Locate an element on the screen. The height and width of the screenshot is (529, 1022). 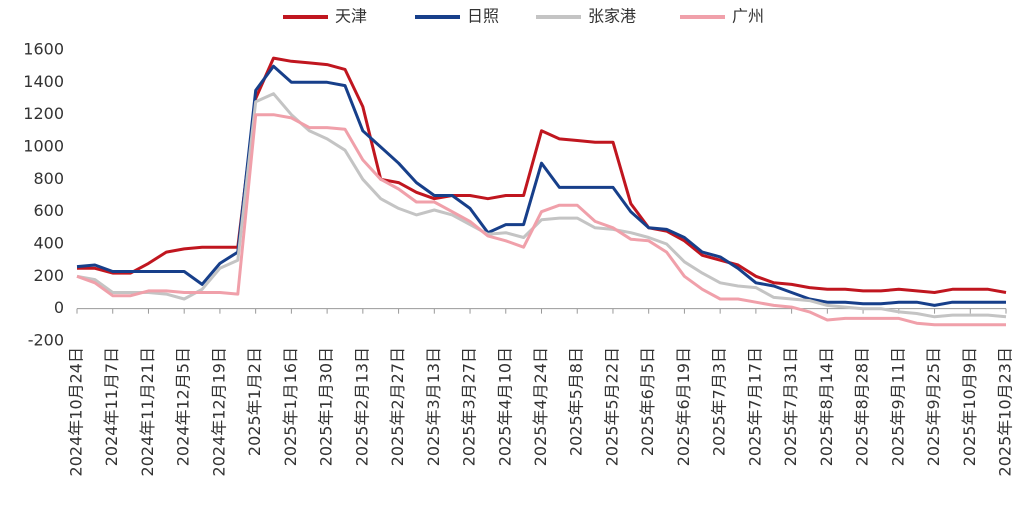
y-tick-label: 400 is located at coordinates (48, 243).